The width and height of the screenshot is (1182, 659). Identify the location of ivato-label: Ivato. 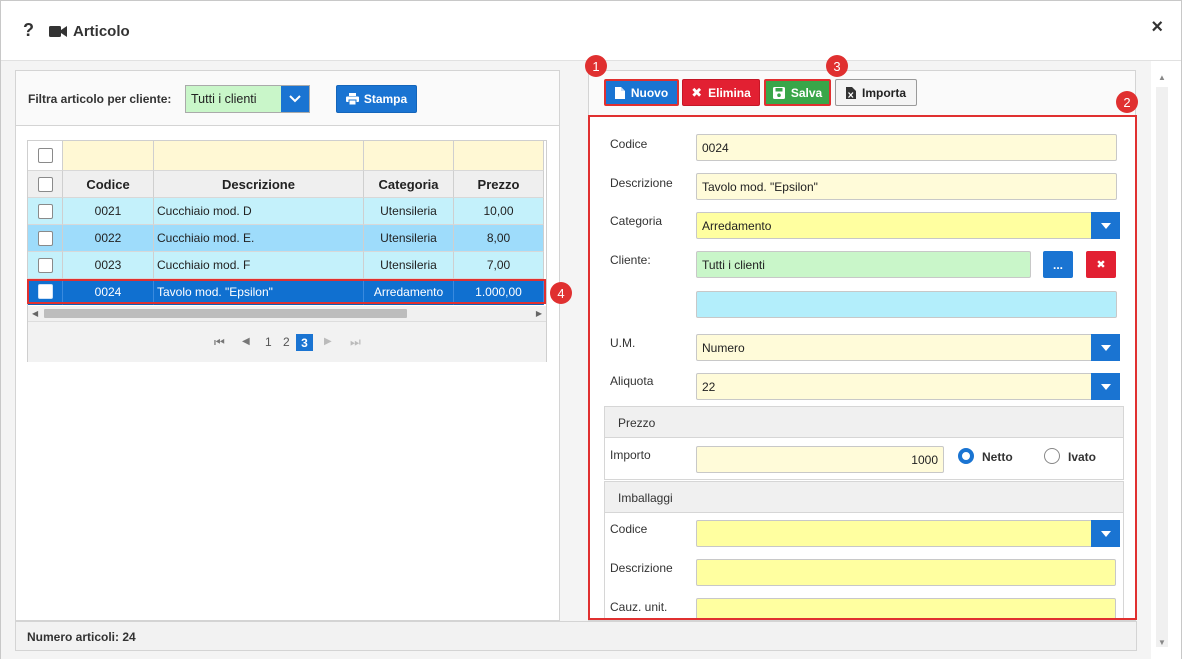
(1082, 457).